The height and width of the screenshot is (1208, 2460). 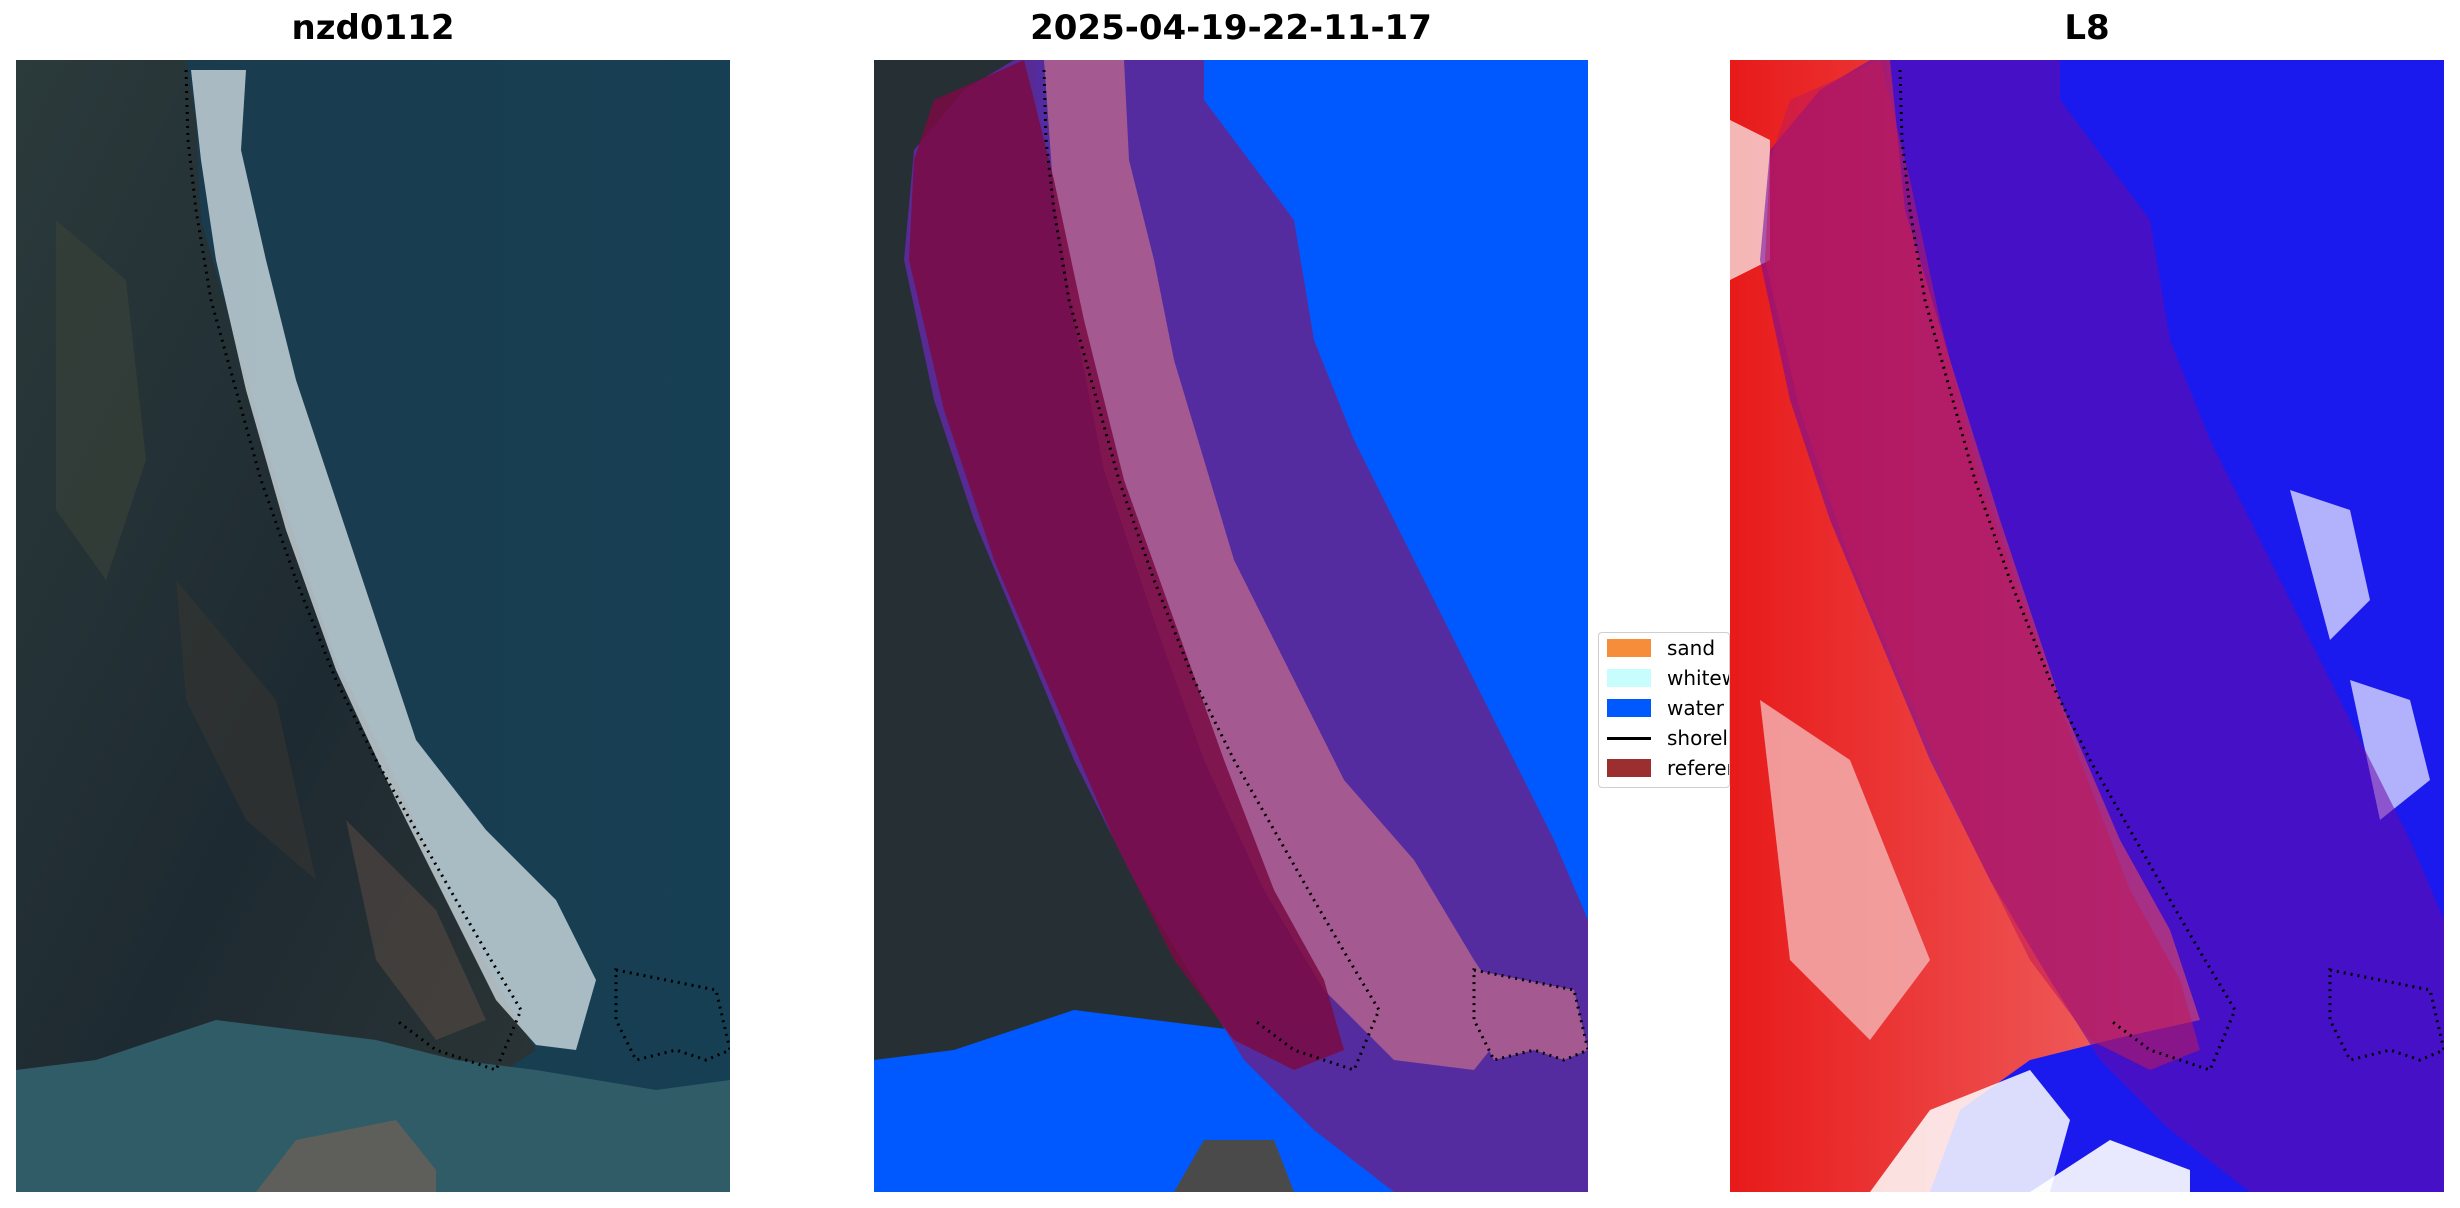 I want to click on legend-item-shoreline: shoreline, so click(x=1668, y=738).